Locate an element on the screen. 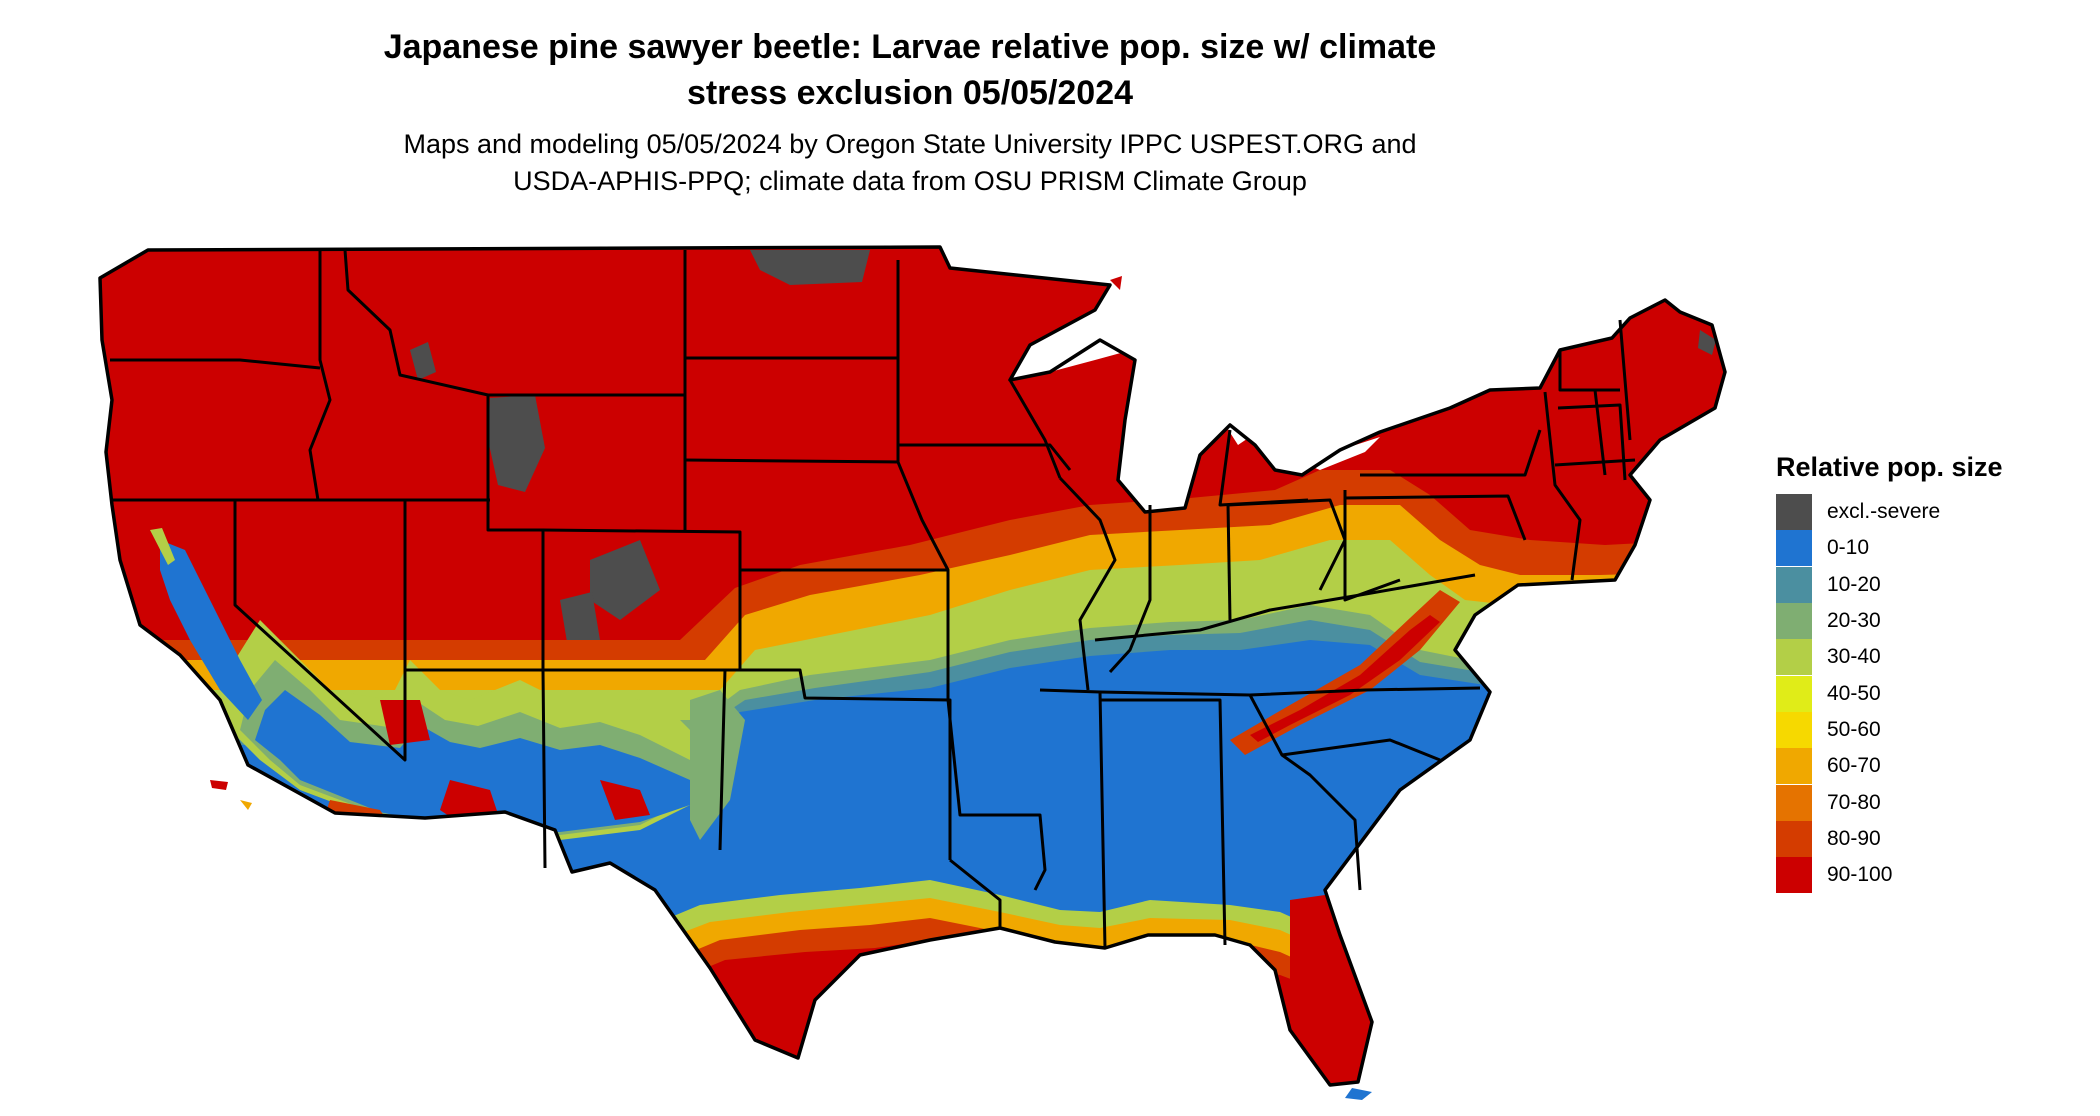  florida-keys is located at coordinates (1358, 1094).